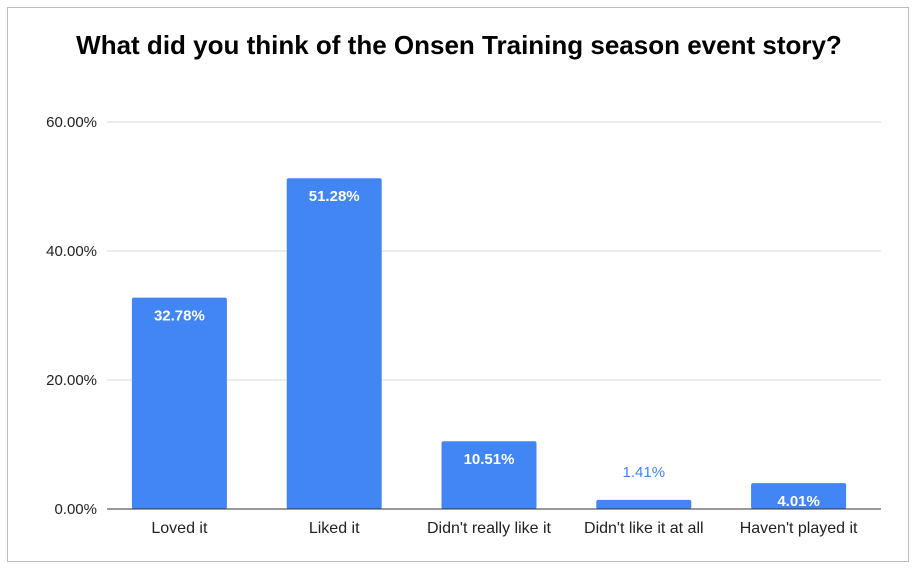  Describe the element at coordinates (489, 528) in the screenshot. I see `x-tick-label: Didn't really like it` at that location.